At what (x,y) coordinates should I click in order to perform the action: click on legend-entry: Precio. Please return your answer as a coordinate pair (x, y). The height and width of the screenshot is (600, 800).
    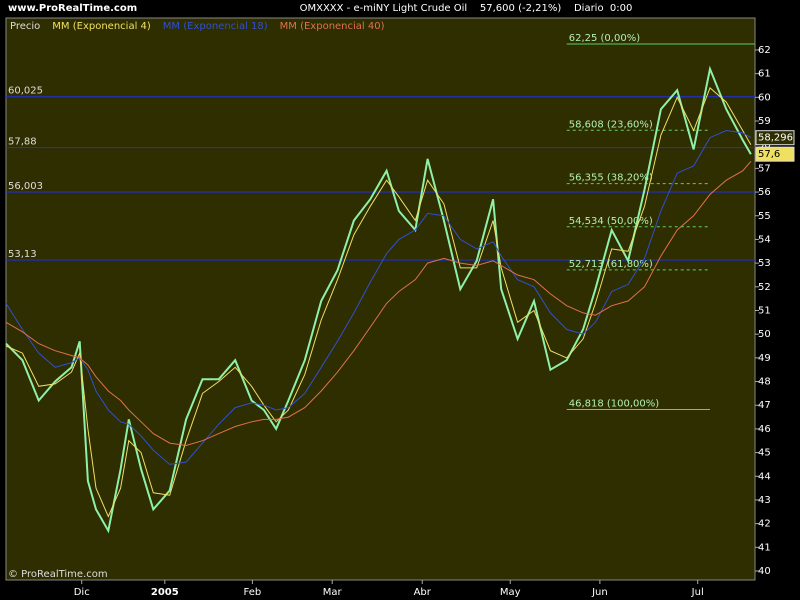
    Looking at the image, I should click on (25, 26).